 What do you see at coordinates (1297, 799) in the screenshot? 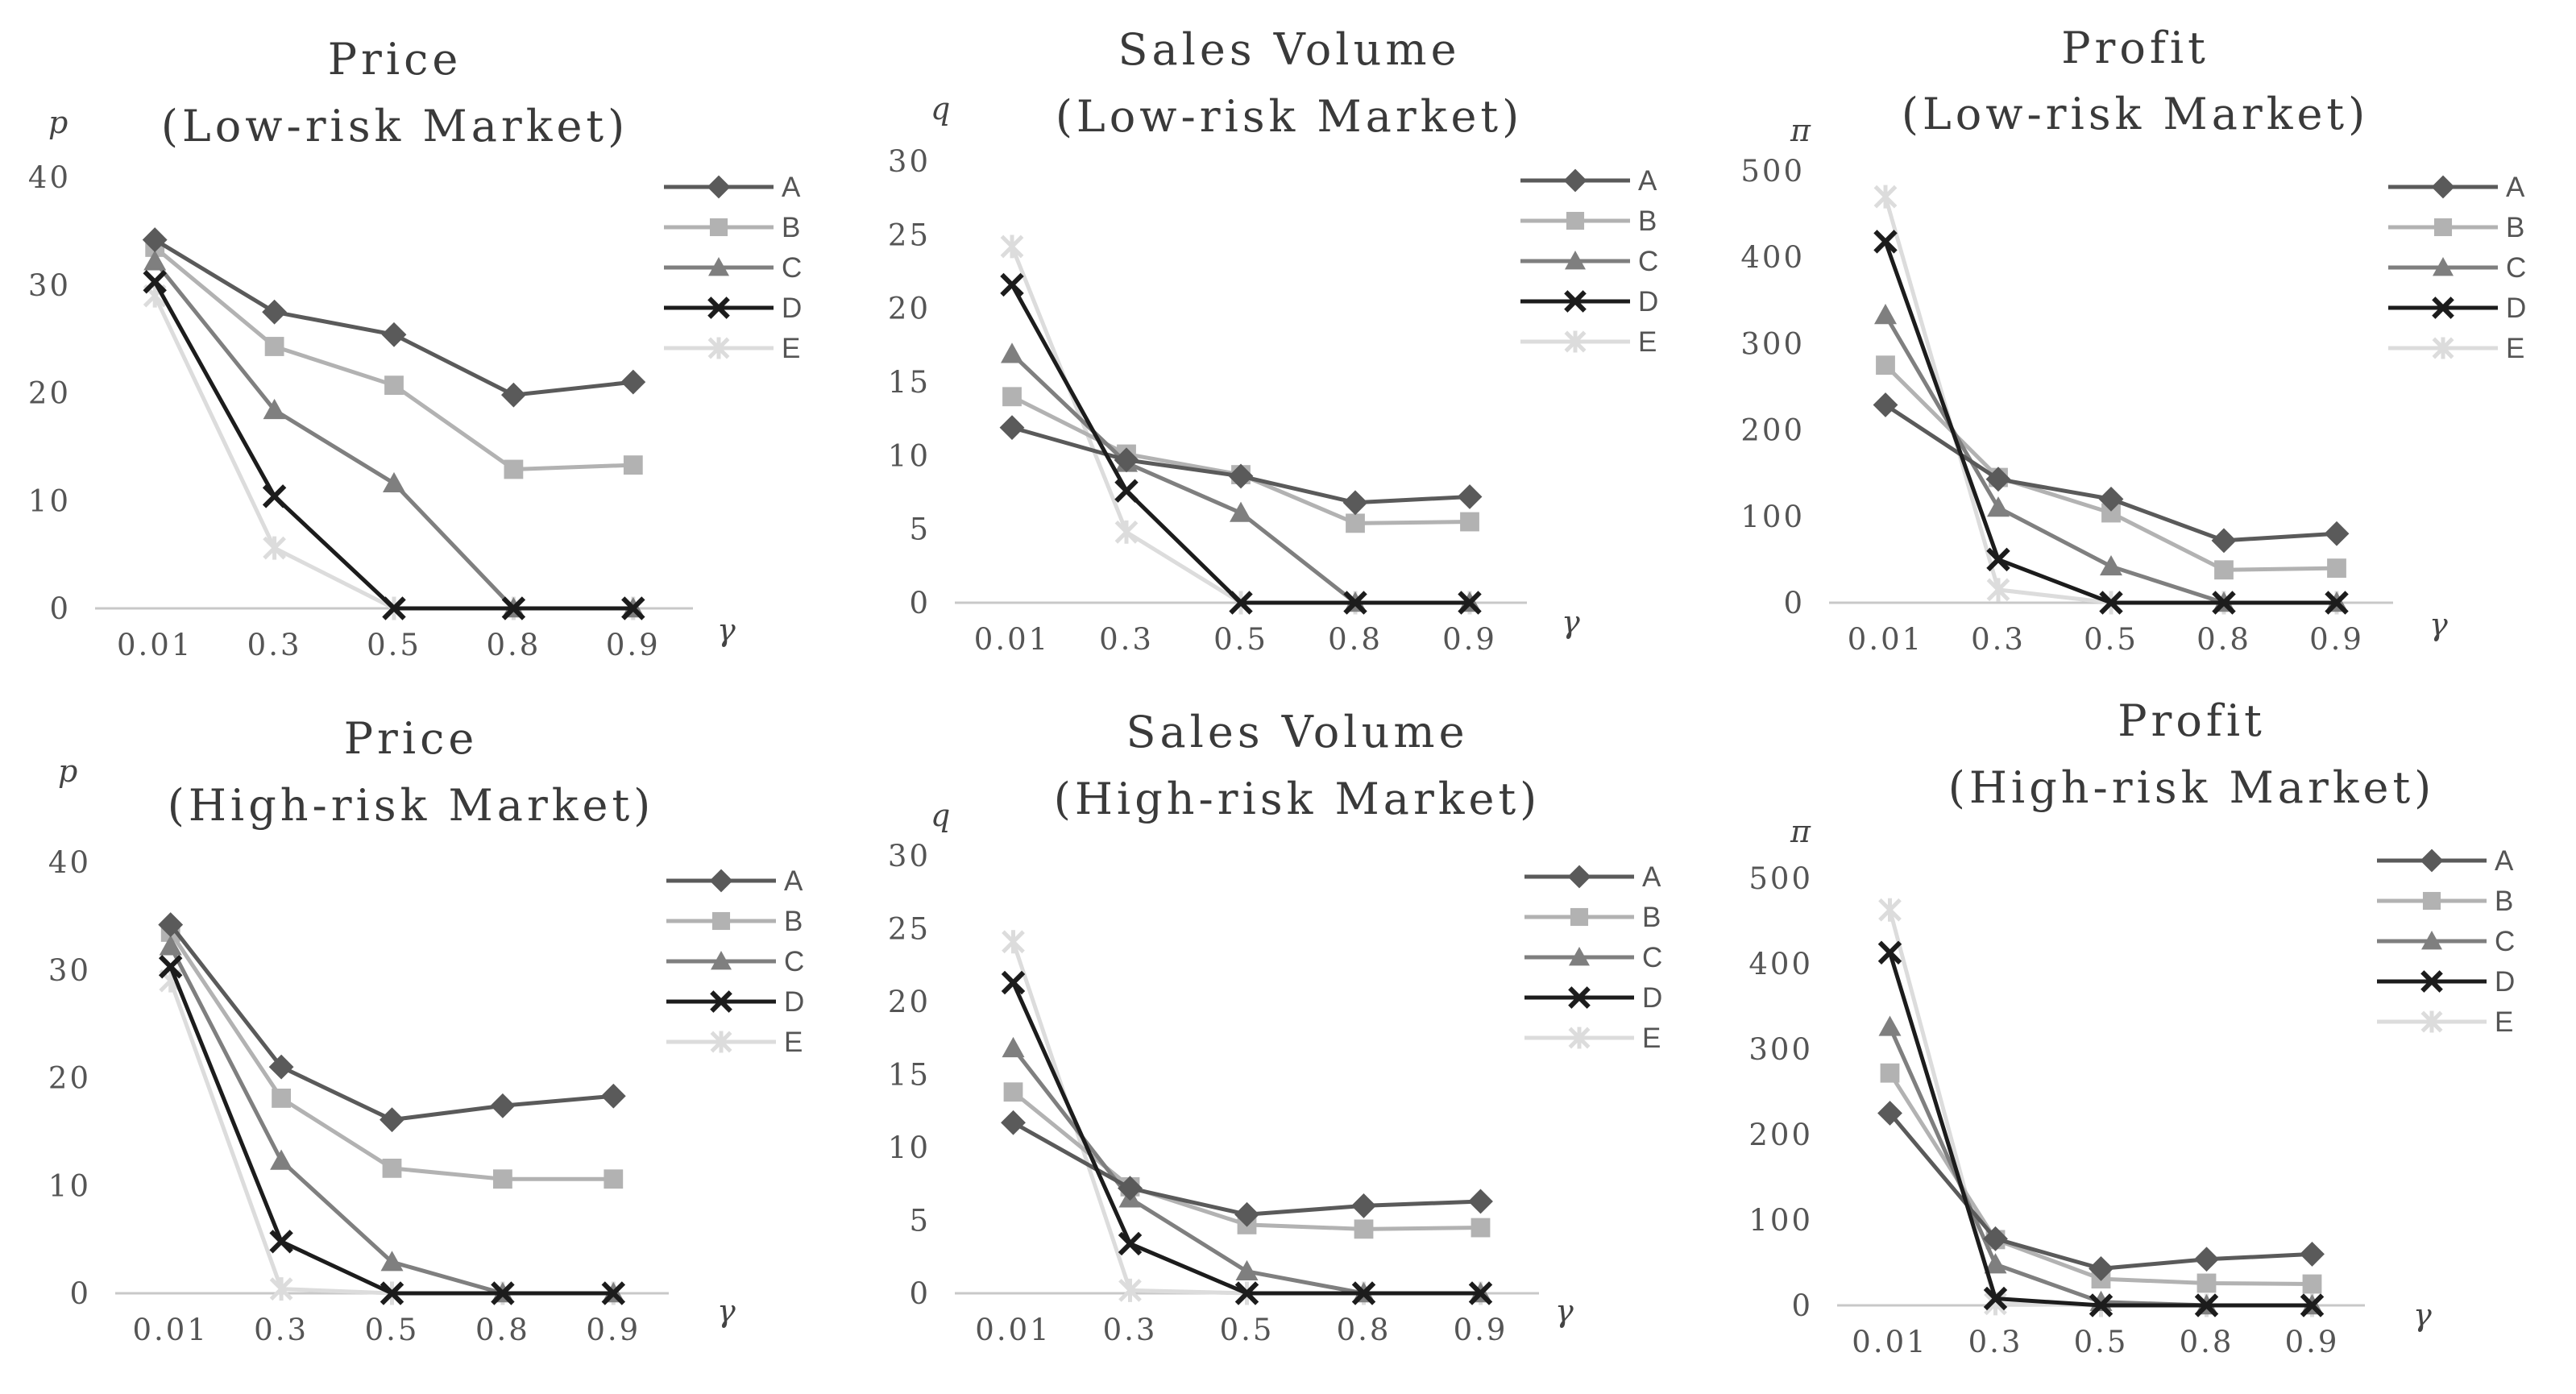
I see `chart-subtitle: (High-risk Market)` at bounding box center [1297, 799].